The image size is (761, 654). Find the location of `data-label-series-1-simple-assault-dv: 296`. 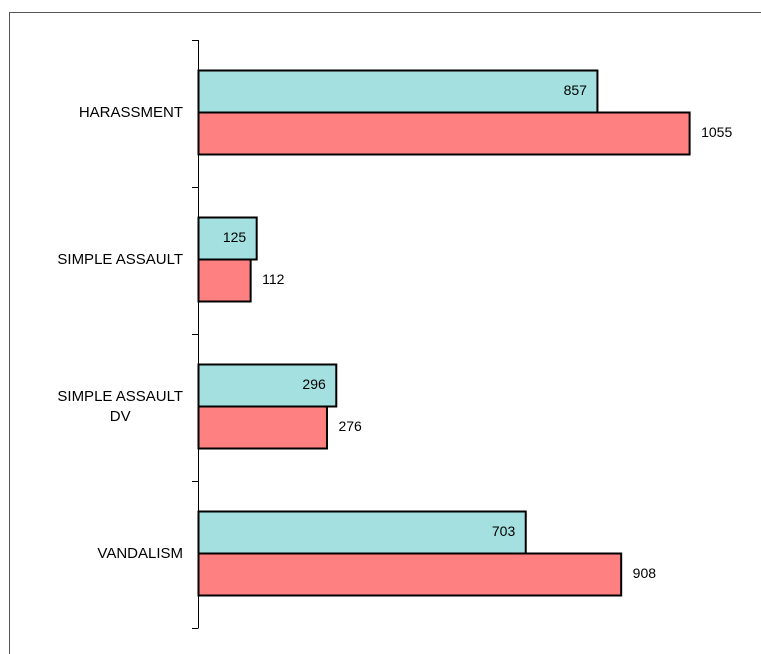

data-label-series-1-simple-assault-dv: 296 is located at coordinates (314, 384).